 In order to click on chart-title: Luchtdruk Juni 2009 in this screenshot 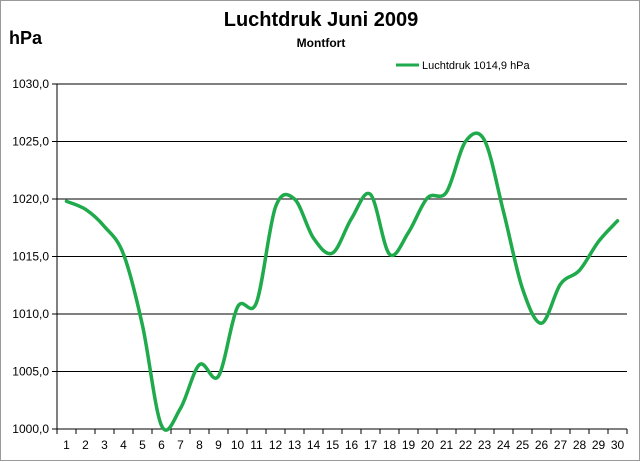, I will do `click(321, 20)`.